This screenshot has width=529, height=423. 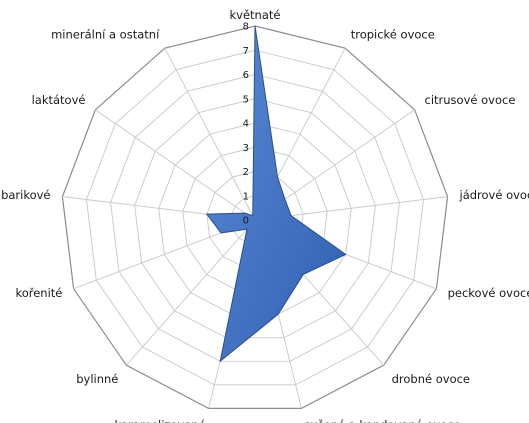 What do you see at coordinates (246, 196) in the screenshot?
I see `tick-label: 1` at bounding box center [246, 196].